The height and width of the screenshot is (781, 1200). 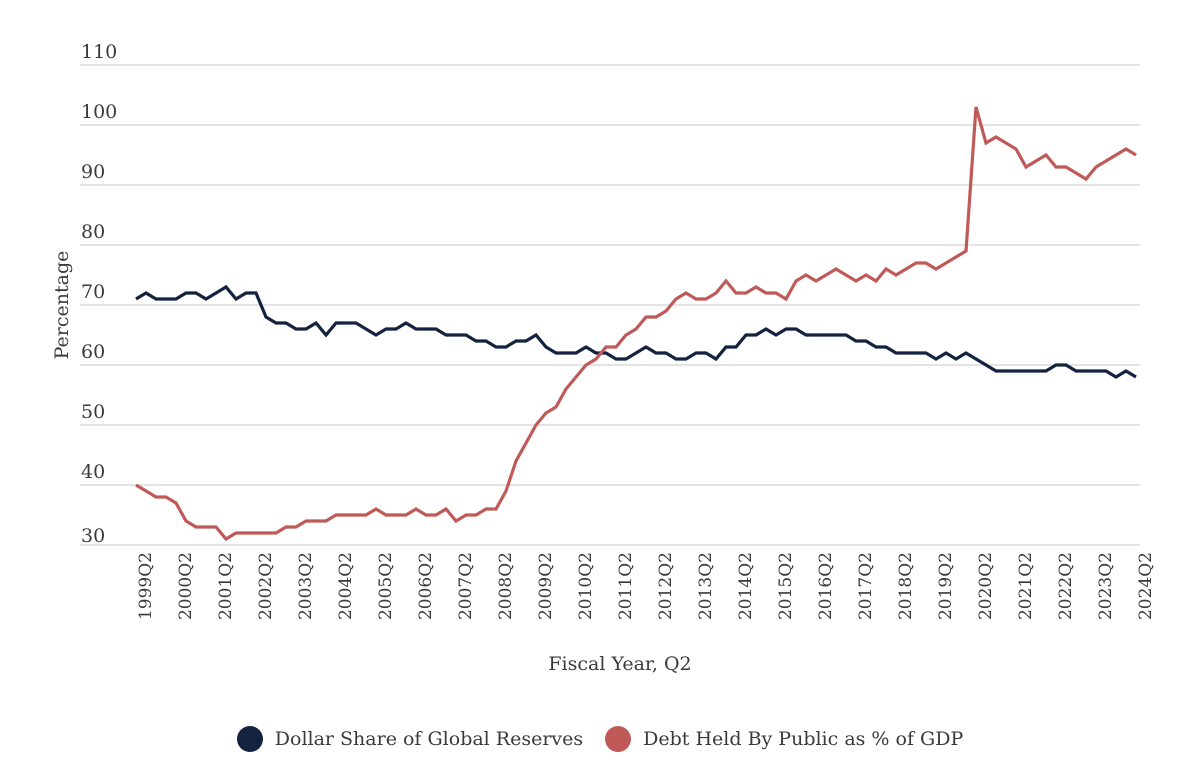 I want to click on x-tick-label: 2008Q2, so click(x=506, y=586).